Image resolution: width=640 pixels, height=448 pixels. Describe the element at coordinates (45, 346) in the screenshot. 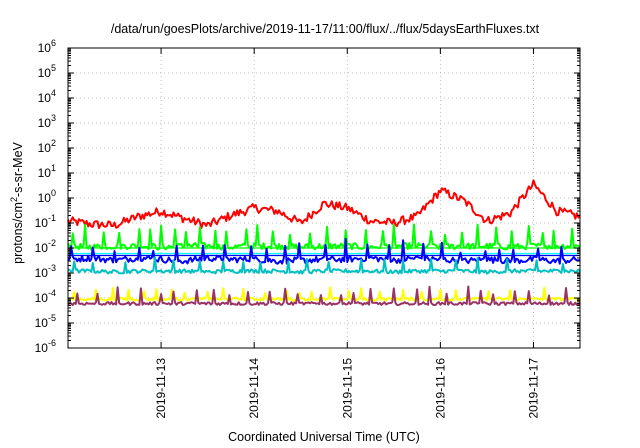

I see `y-tick-label: 10⁻⁶` at that location.